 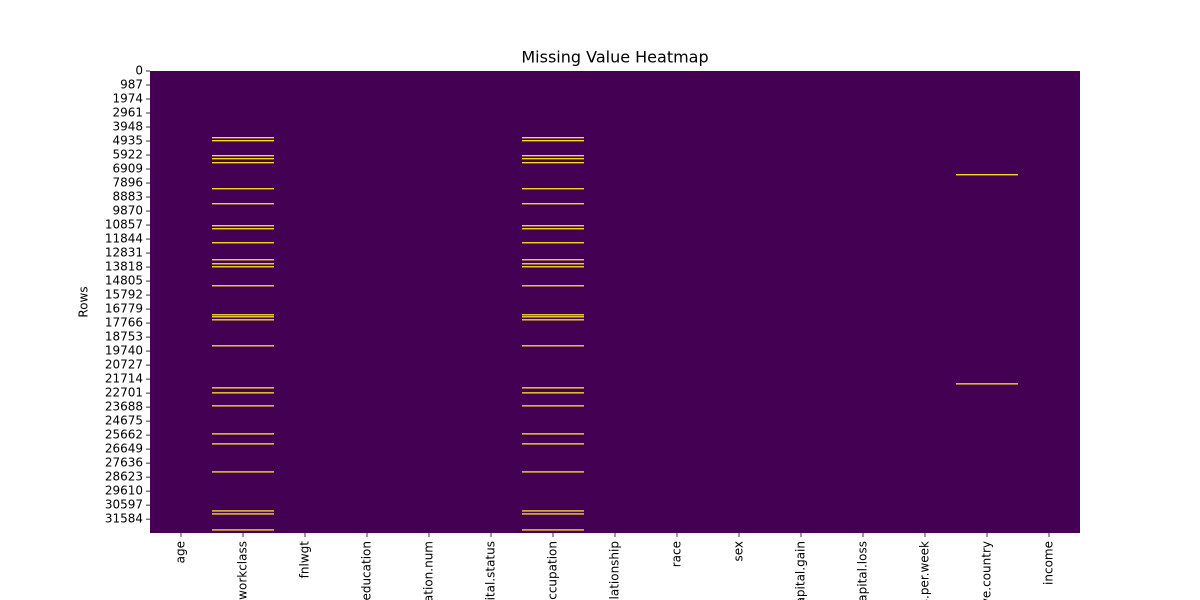 What do you see at coordinates (801, 570) in the screenshot?
I see `x-tick-label: capital.gain` at bounding box center [801, 570].